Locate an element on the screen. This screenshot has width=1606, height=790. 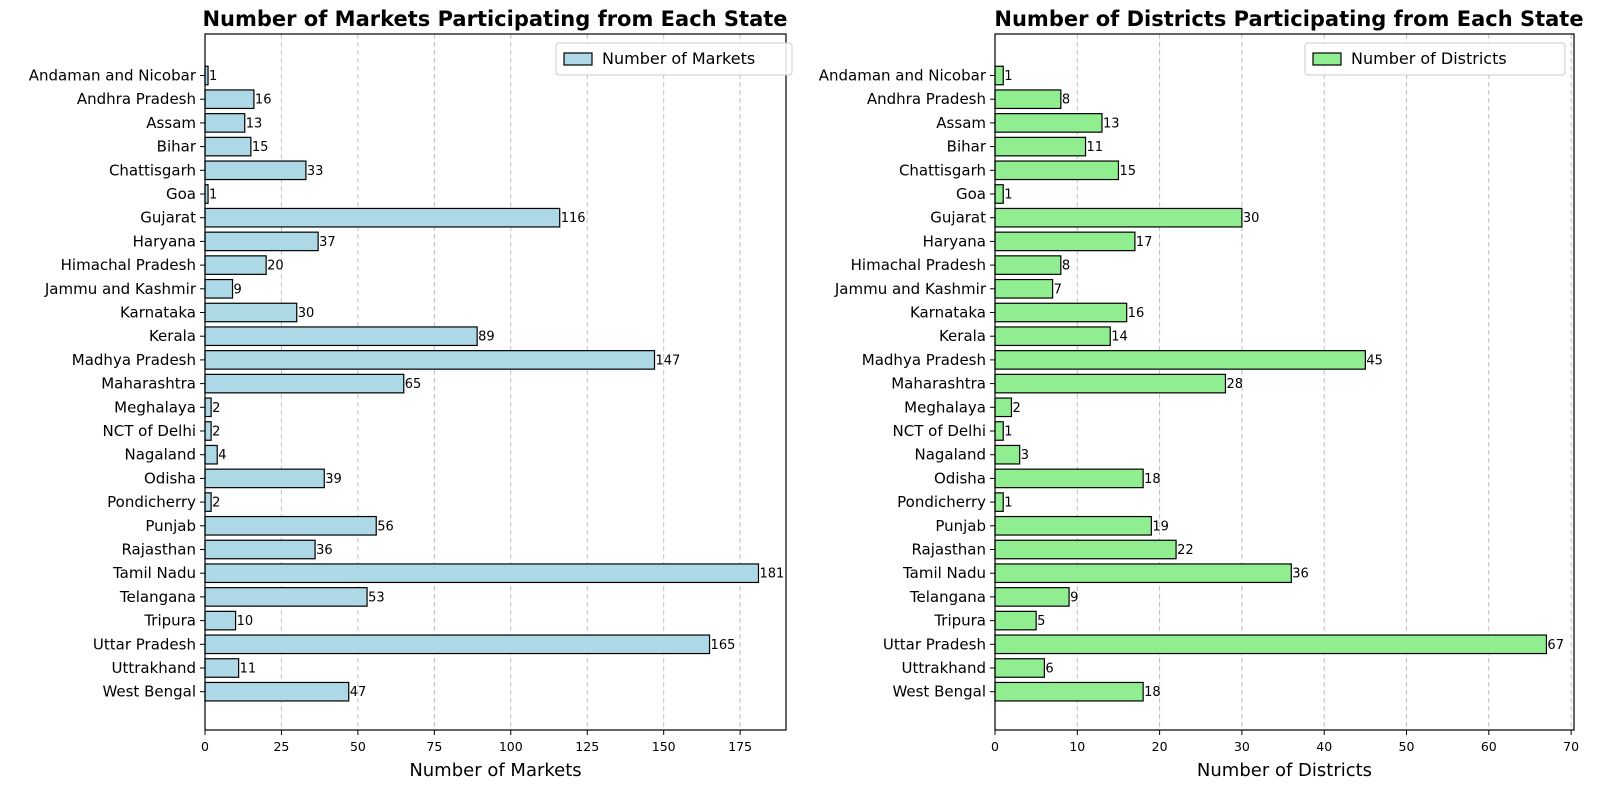
data-label: 6 is located at coordinates (1049, 669).